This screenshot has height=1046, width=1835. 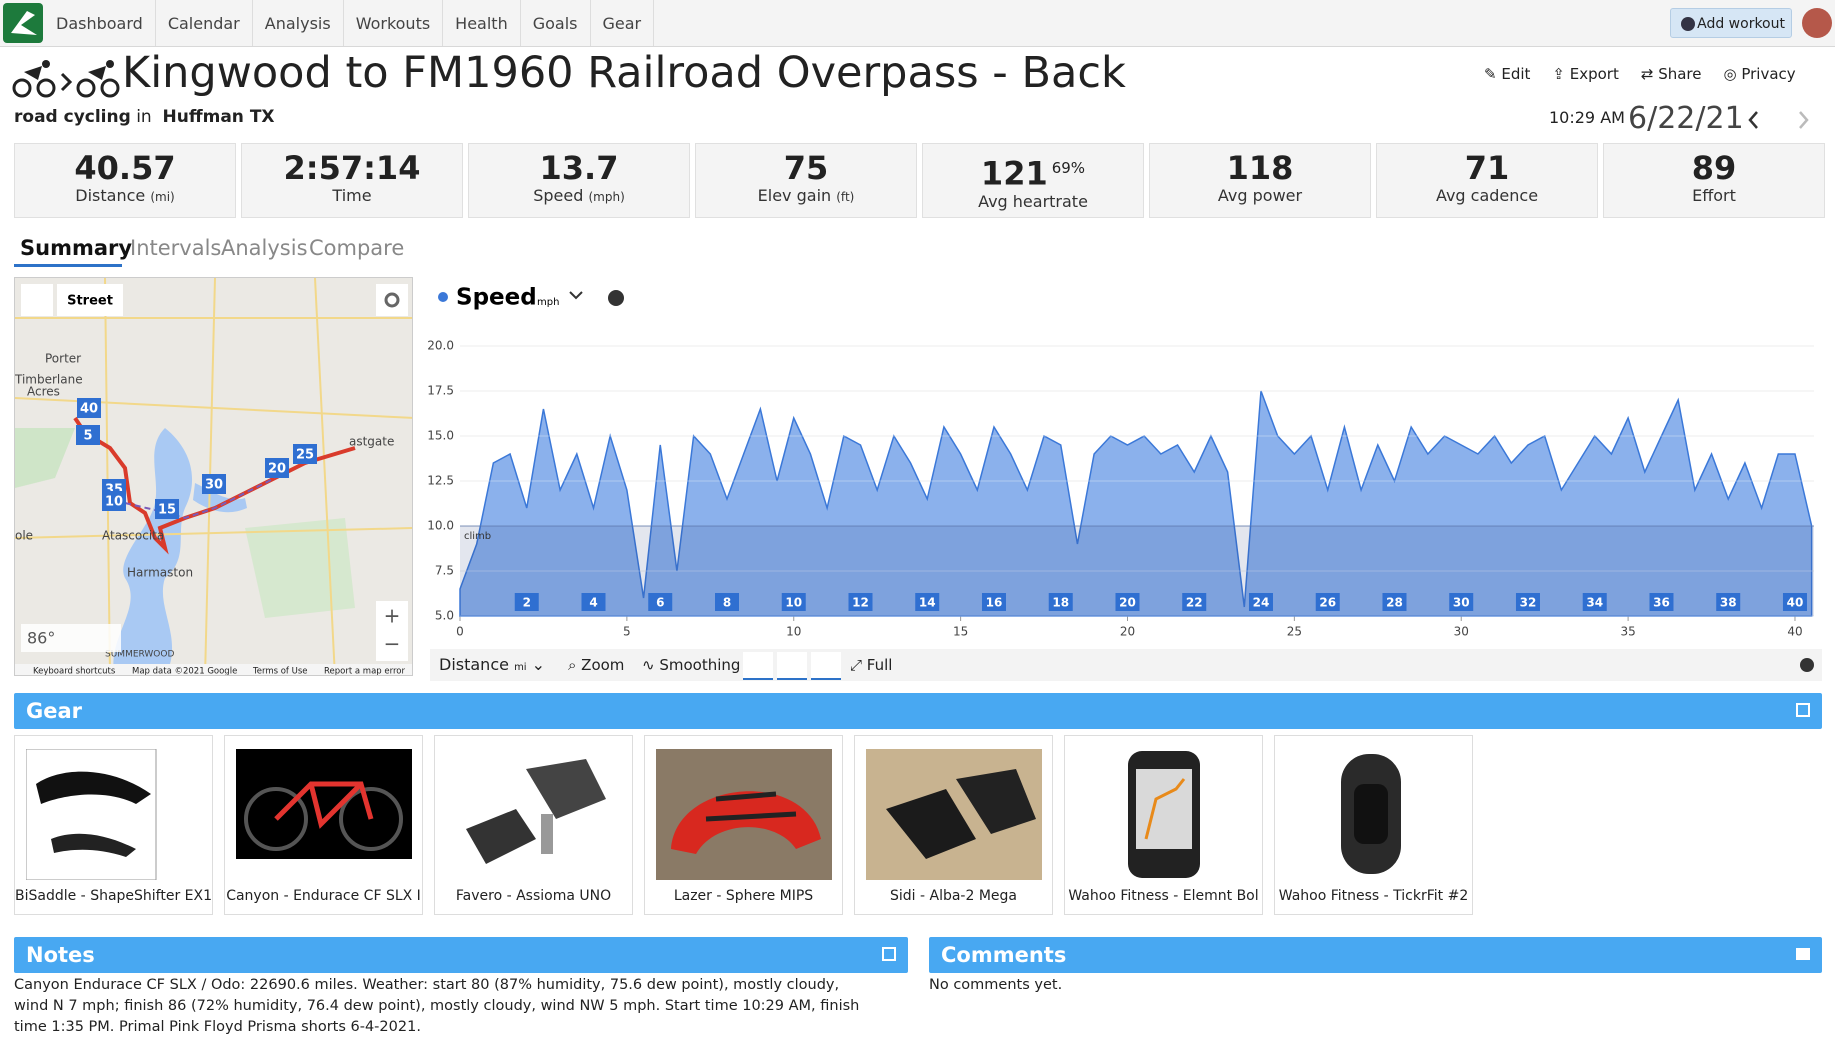 I want to click on in: in, so click(x=144, y=117).